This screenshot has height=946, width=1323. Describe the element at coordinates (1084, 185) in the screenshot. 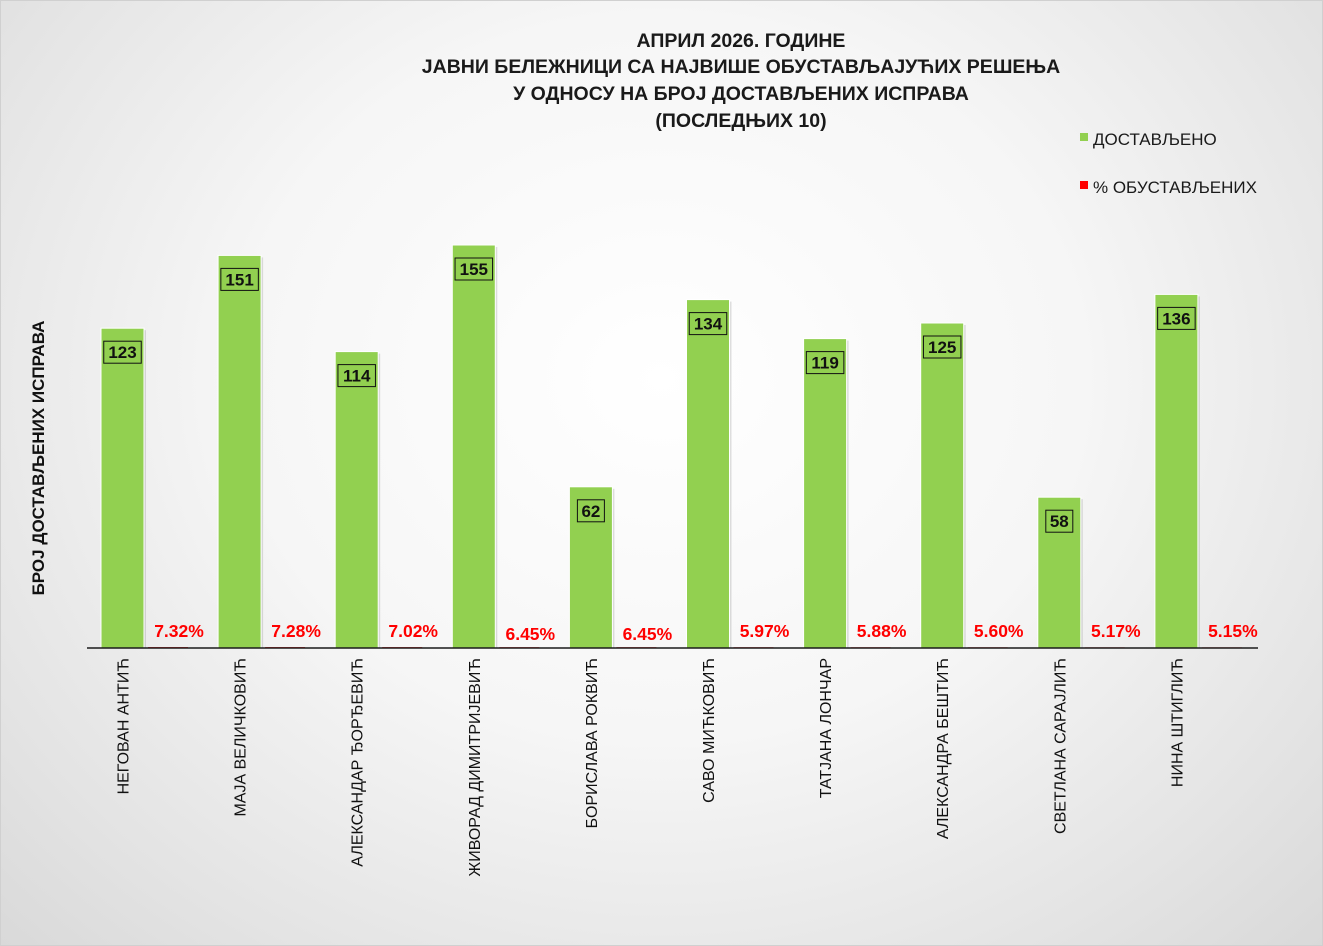

I see `legend-swatch-suspended` at that location.